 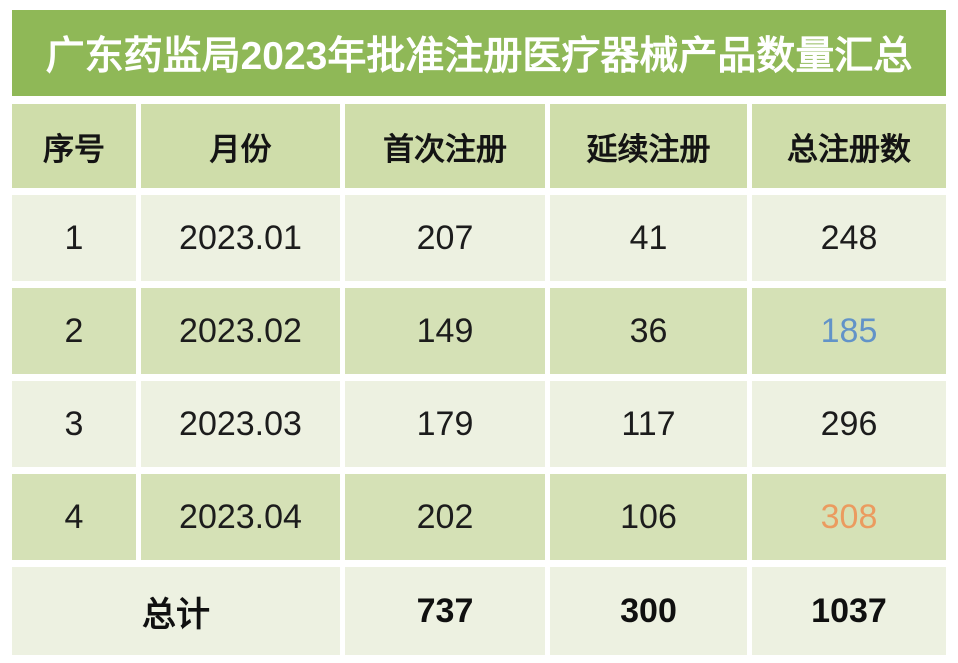 What do you see at coordinates (849, 149) in the screenshot?
I see `header-label-total-reg: 总注册数` at bounding box center [849, 149].